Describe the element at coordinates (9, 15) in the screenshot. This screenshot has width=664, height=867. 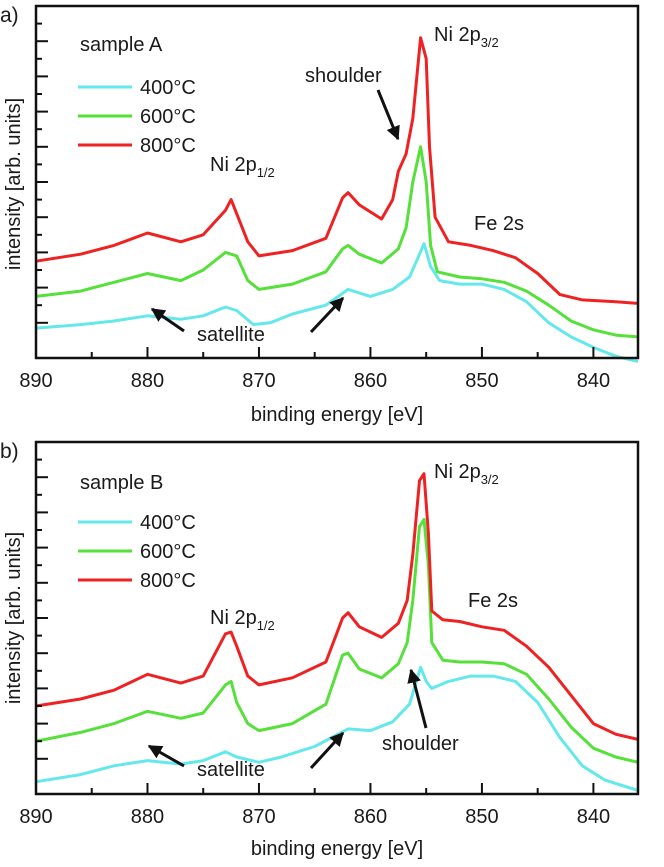
I see `panel-a-label: a)` at that location.